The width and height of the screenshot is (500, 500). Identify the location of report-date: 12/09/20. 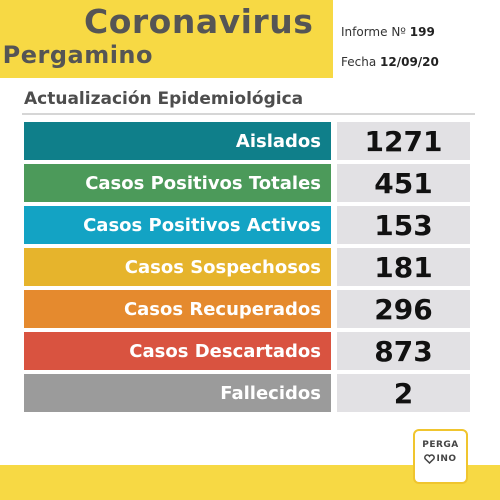
(409, 62).